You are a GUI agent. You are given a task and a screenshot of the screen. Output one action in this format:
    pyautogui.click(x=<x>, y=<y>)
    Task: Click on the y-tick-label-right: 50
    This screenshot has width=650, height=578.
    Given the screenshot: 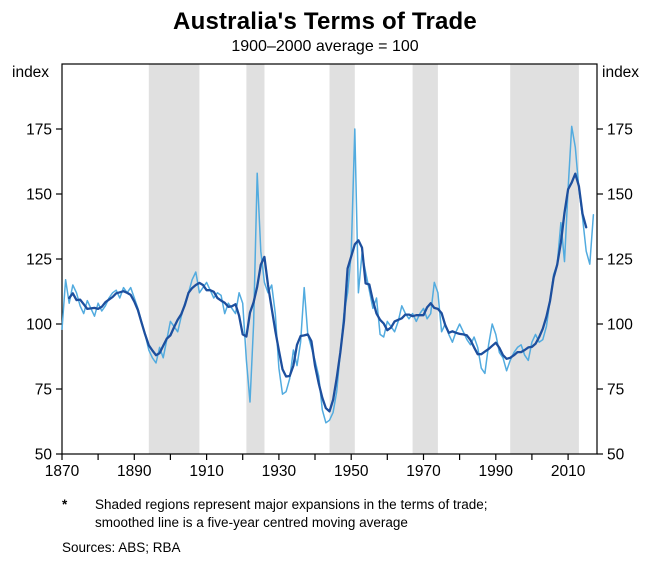 What is the action you would take?
    pyautogui.click(x=616, y=455)
    